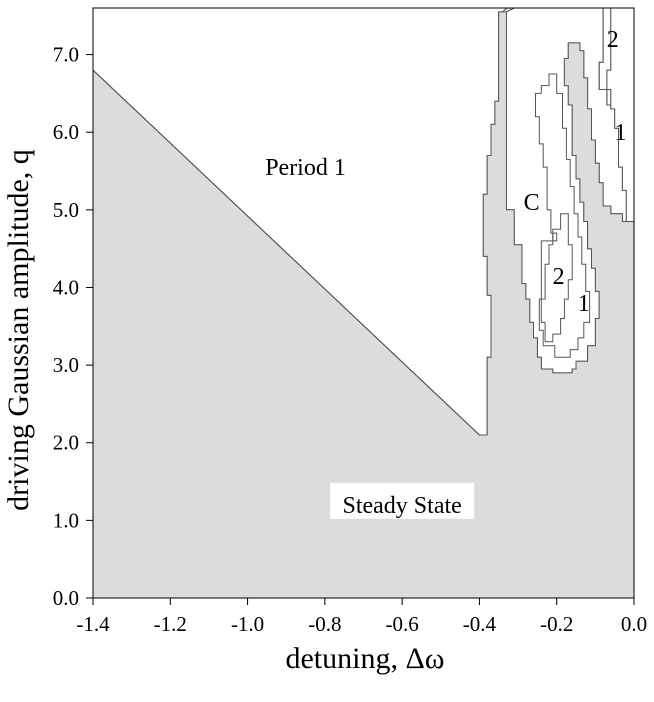  What do you see at coordinates (66, 55) in the screenshot?
I see `y-tick-label: 7.0` at bounding box center [66, 55].